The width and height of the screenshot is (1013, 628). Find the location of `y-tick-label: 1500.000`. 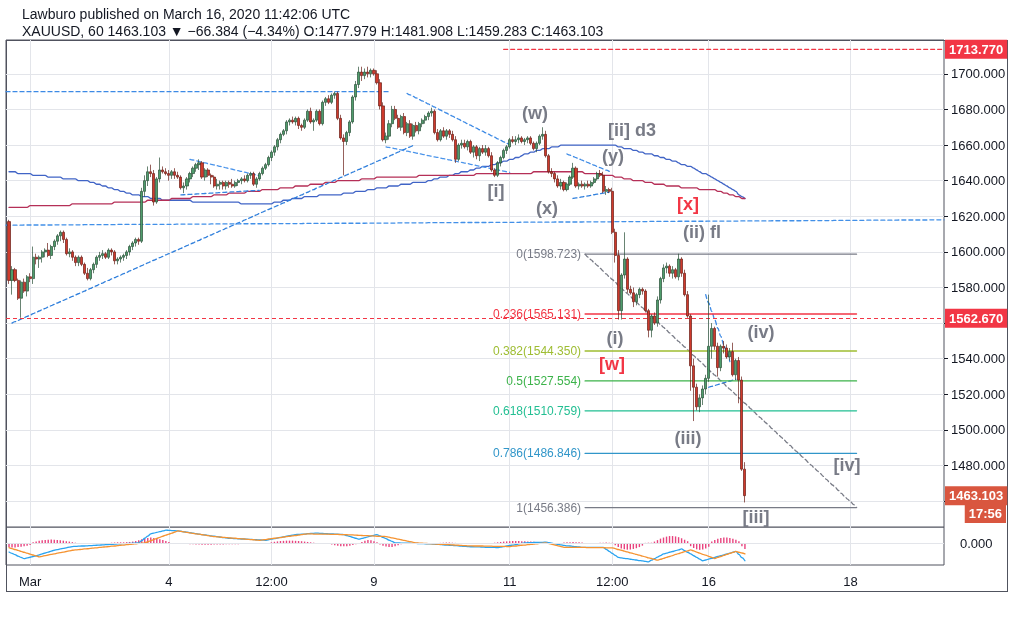

y-tick-label: 1500.000 is located at coordinates (978, 430).